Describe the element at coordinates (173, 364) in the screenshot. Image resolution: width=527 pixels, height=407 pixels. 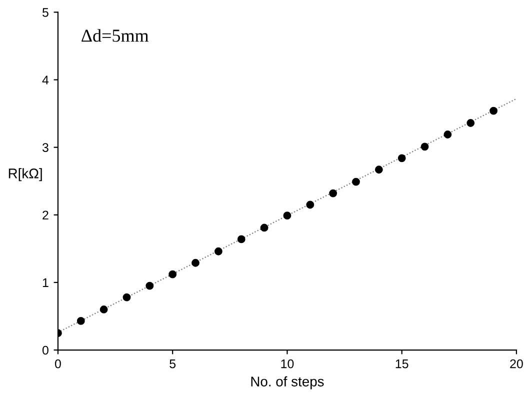
I see `x-tick-label: 5` at that location.